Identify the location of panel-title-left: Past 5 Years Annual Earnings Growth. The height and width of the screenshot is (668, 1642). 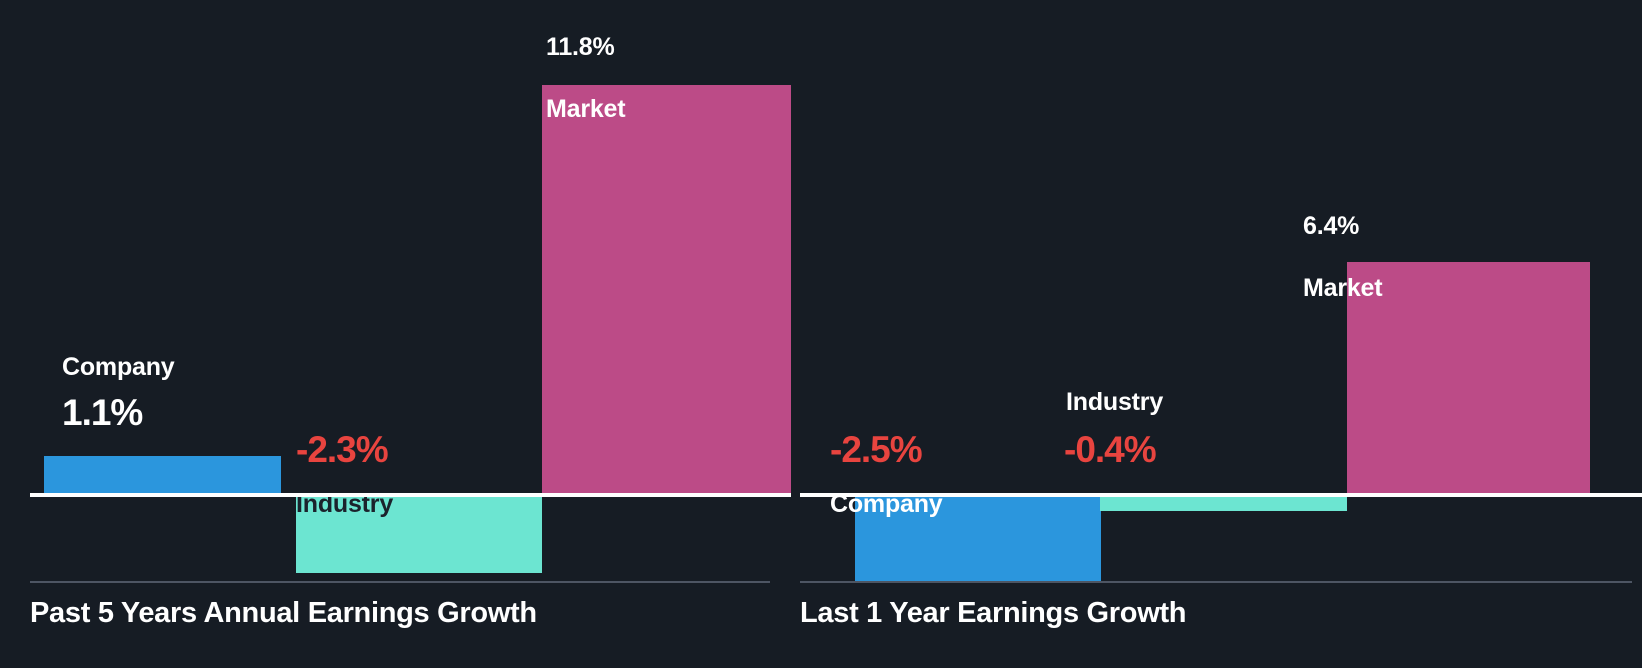
(283, 613).